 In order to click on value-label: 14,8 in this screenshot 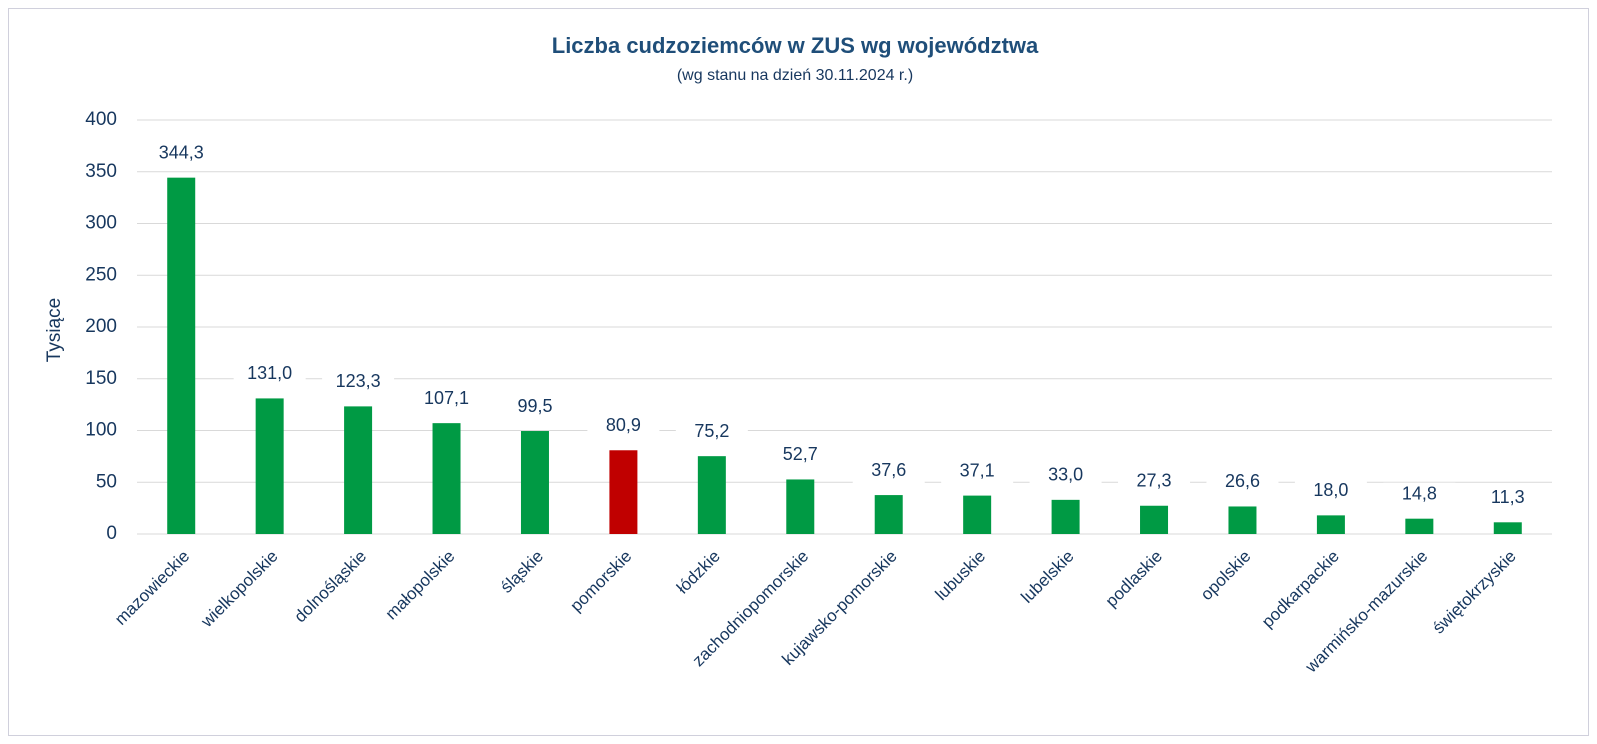, I will do `click(1419, 493)`.